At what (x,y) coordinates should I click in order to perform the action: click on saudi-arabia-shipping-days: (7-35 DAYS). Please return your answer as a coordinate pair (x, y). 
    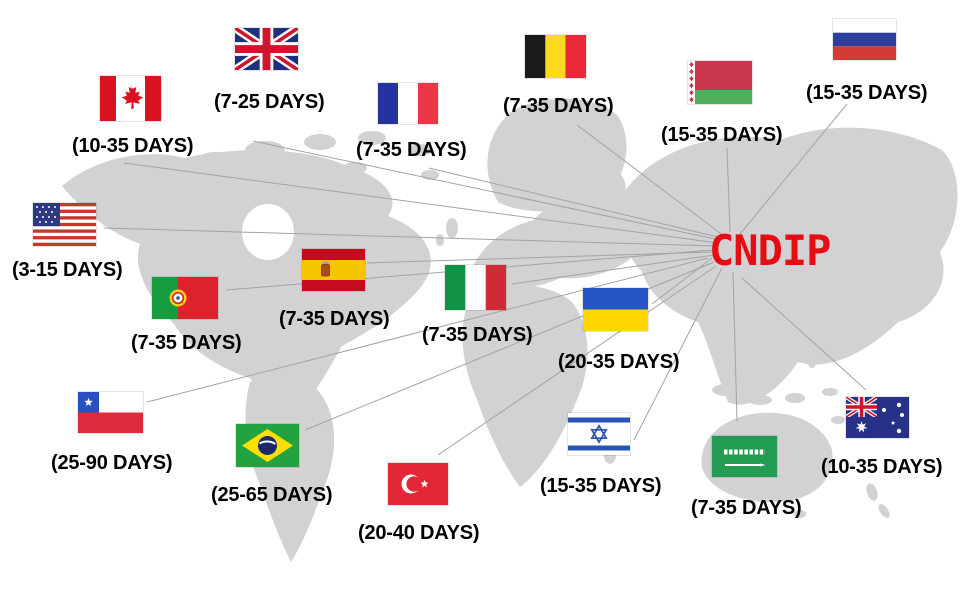
    Looking at the image, I should click on (746, 508).